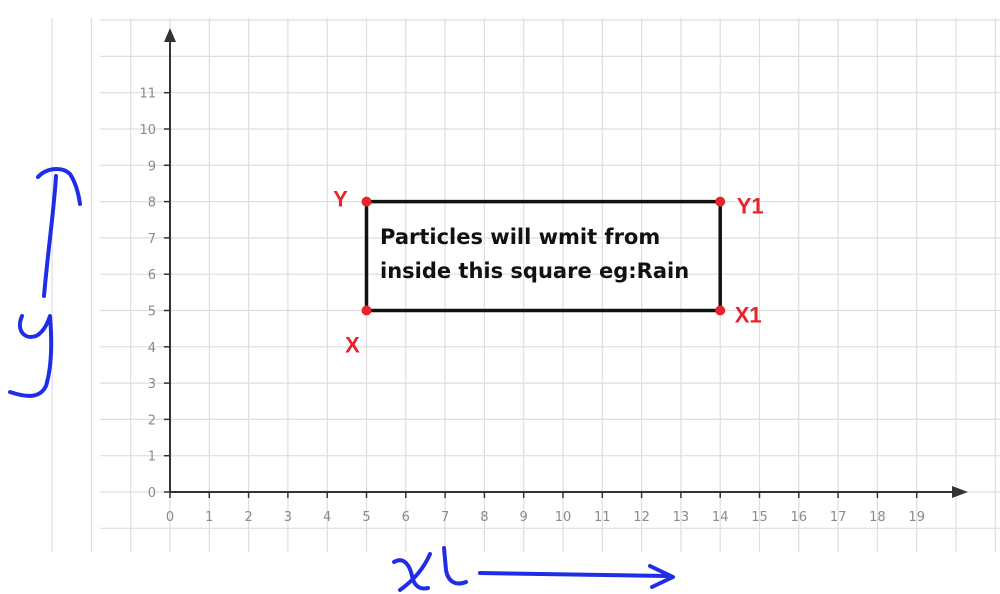 This screenshot has width=1000, height=594. Describe the element at coordinates (366, 201) in the screenshot. I see `point-marker-y` at that location.